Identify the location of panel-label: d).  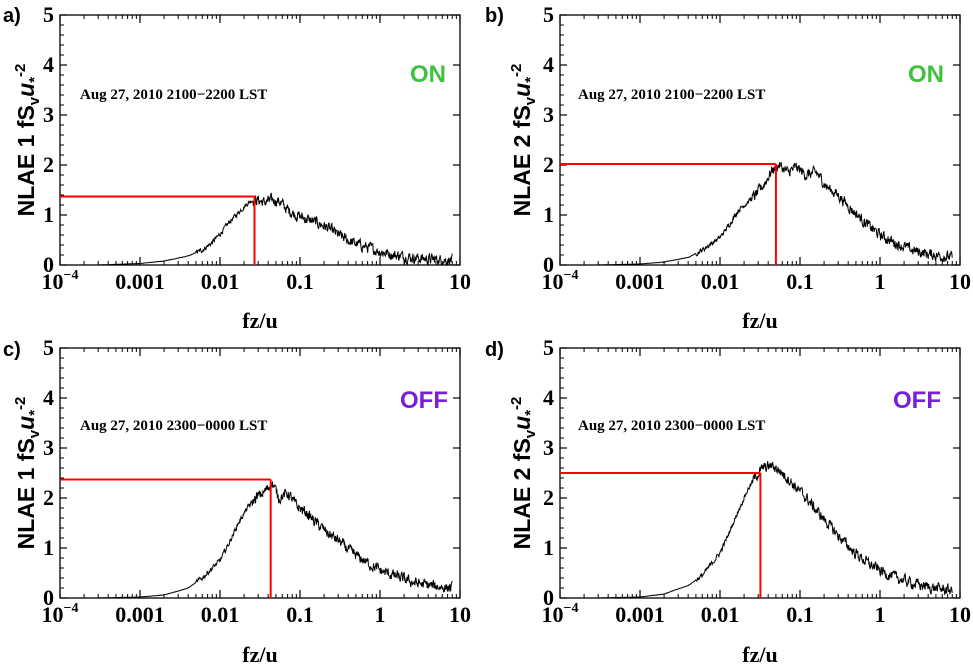
(494, 350).